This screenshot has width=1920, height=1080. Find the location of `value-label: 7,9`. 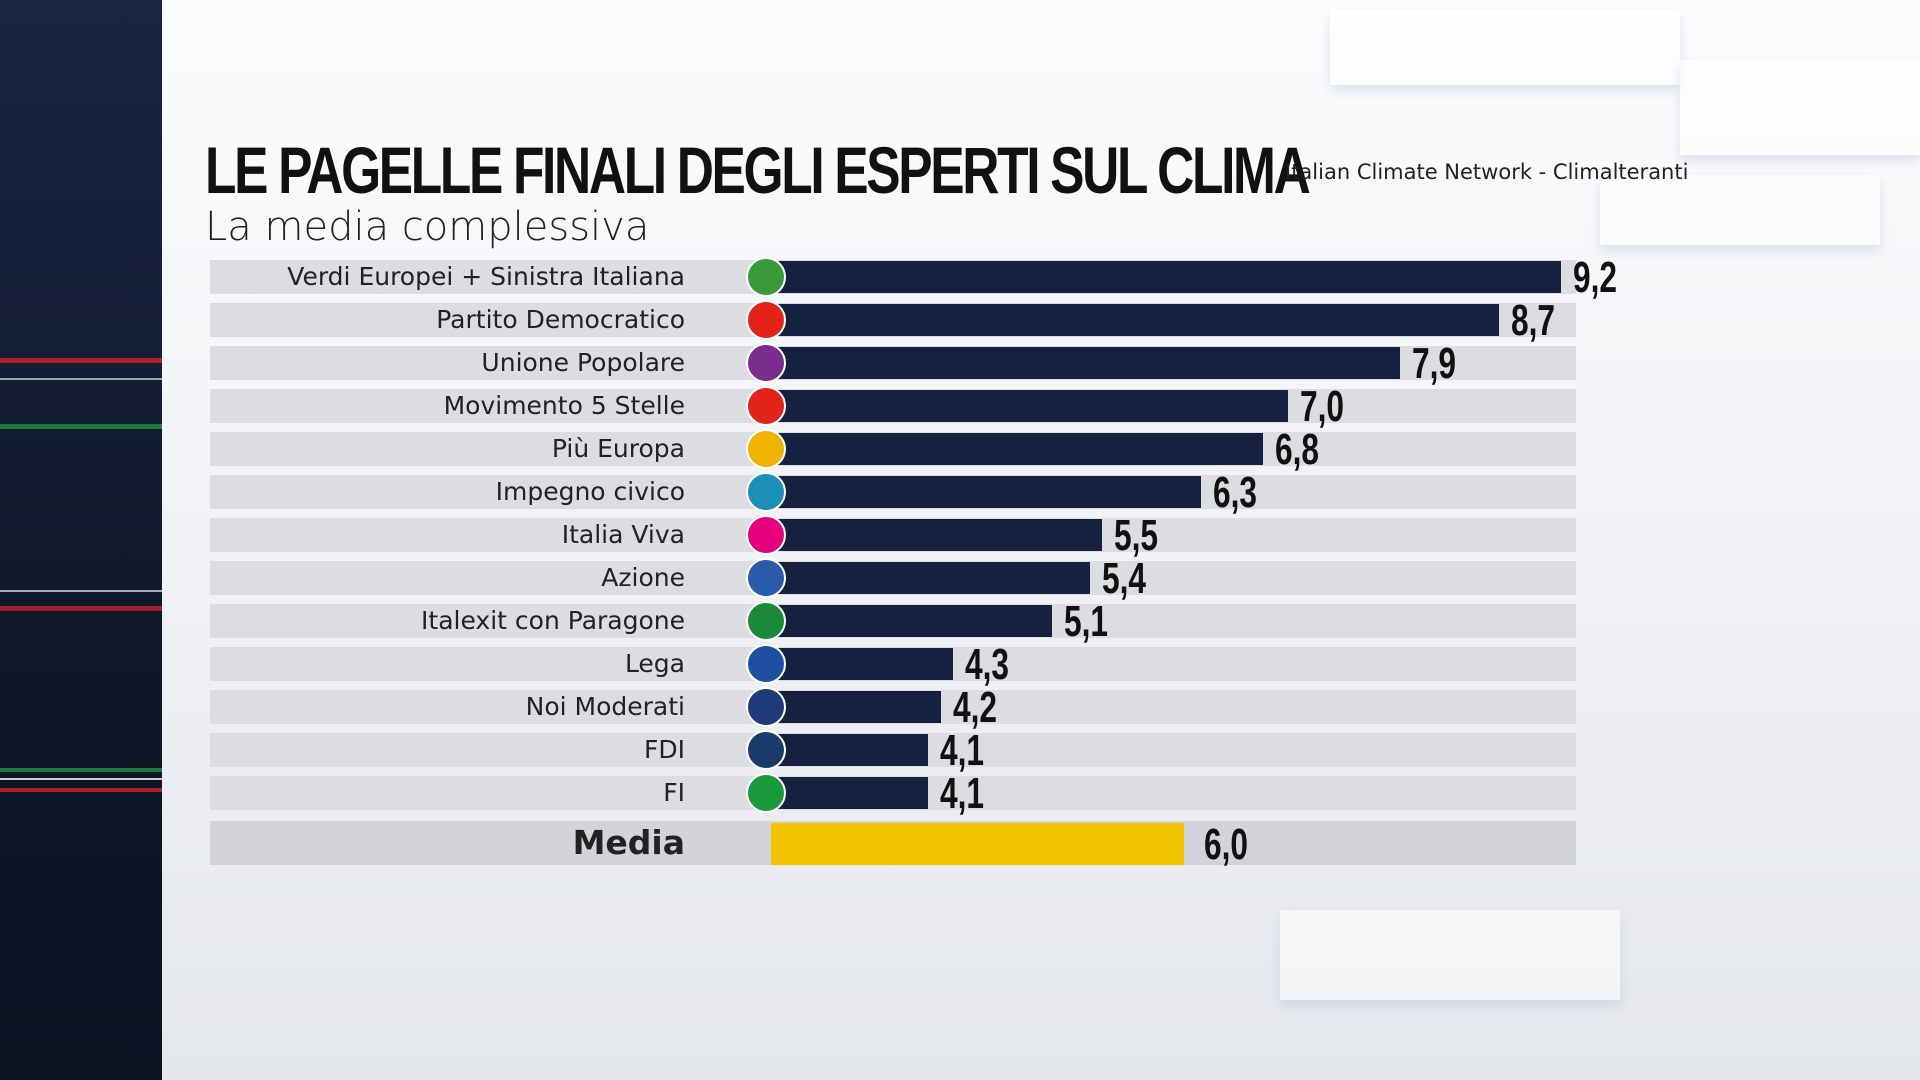

value-label: 7,9 is located at coordinates (1433, 363).